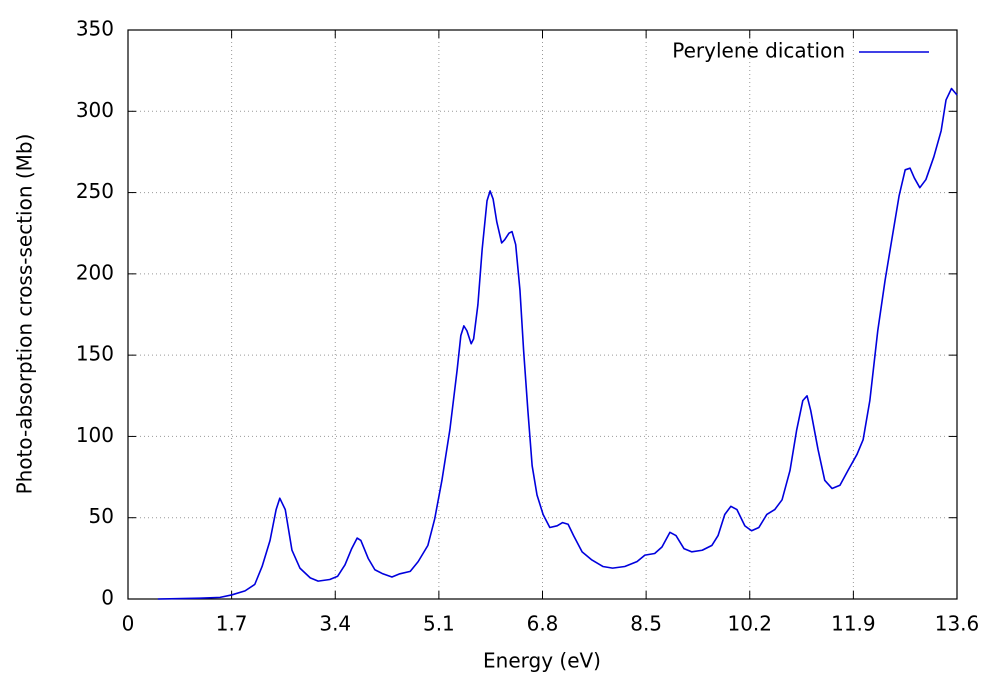 The height and width of the screenshot is (700, 1000). I want to click on x-tick-label: 8.5, so click(646, 624).